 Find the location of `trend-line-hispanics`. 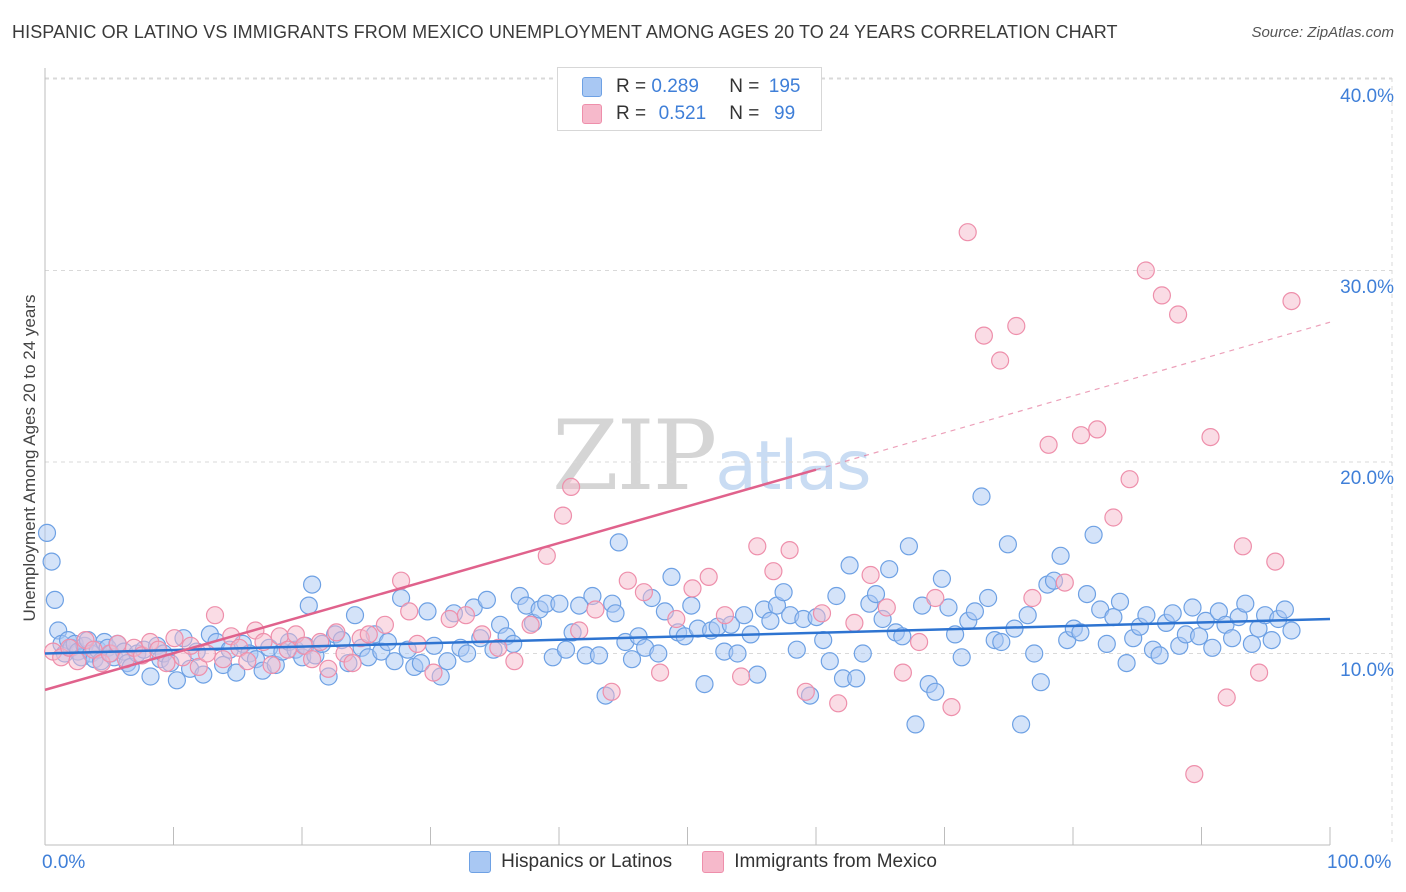

trend-line-hispanics is located at coordinates (687, 636).